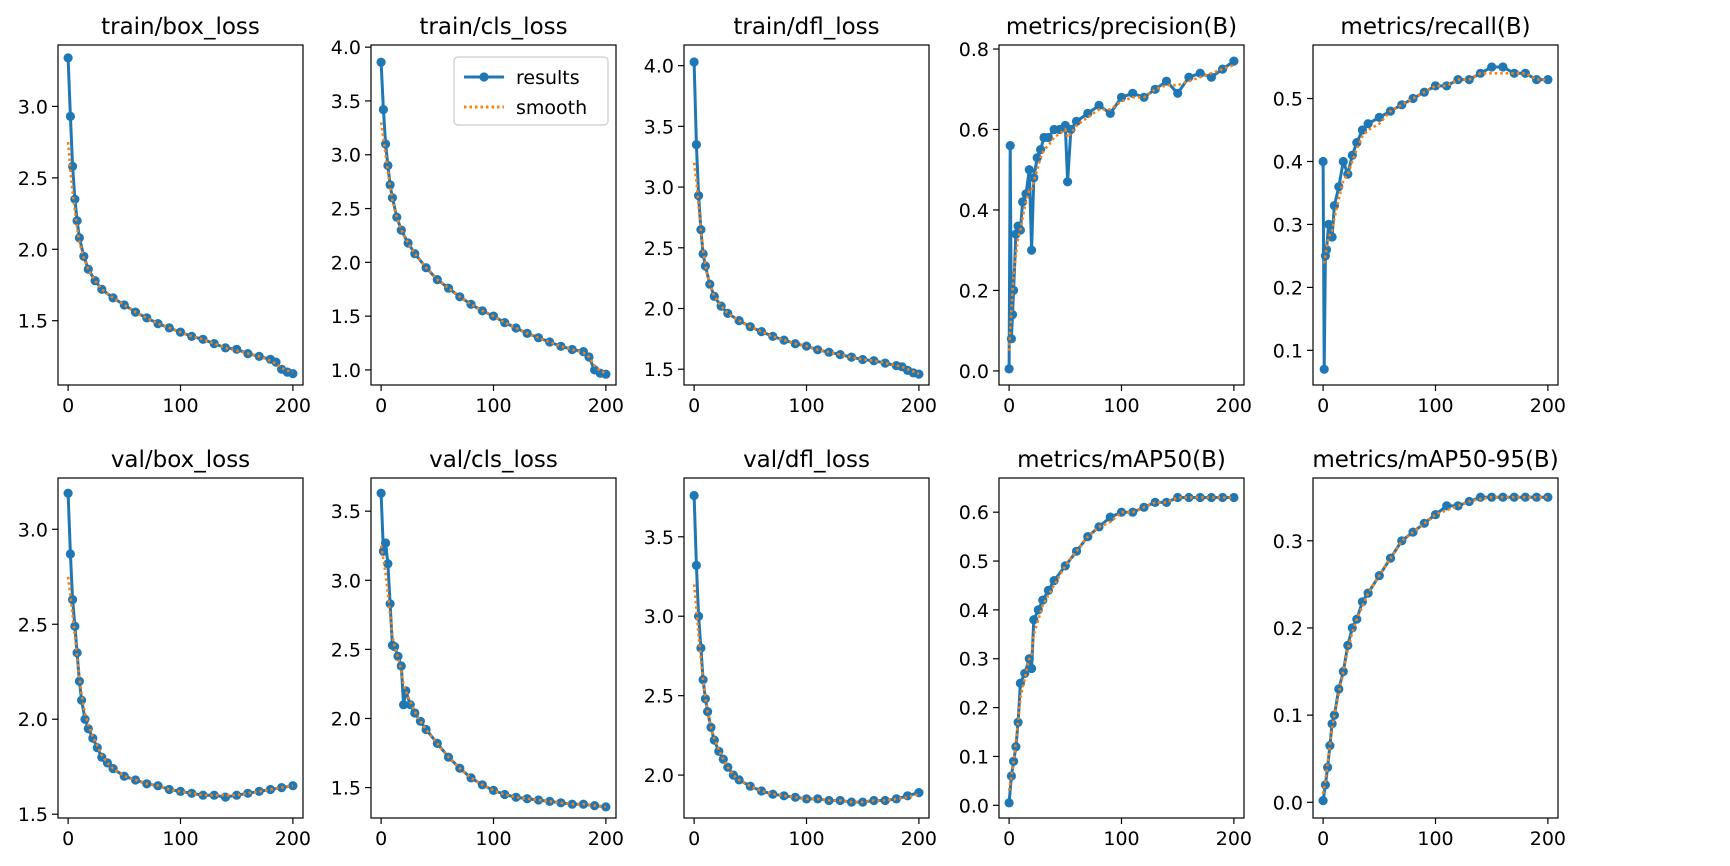 This screenshot has width=1730, height=866. I want to click on panel-train-box-loss: train/box_loss 0 100 200 1.5 2.0 2.5 3.0, so click(164, 215).